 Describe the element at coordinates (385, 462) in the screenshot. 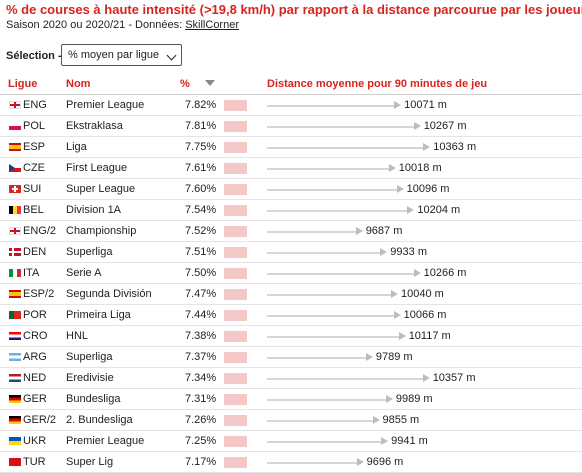

I see `distance-value: 9696 m` at that location.